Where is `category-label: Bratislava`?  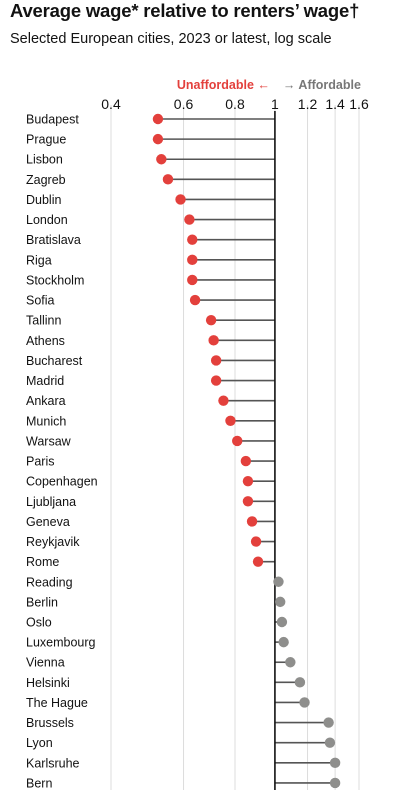
category-label: Bratislava is located at coordinates (53, 240).